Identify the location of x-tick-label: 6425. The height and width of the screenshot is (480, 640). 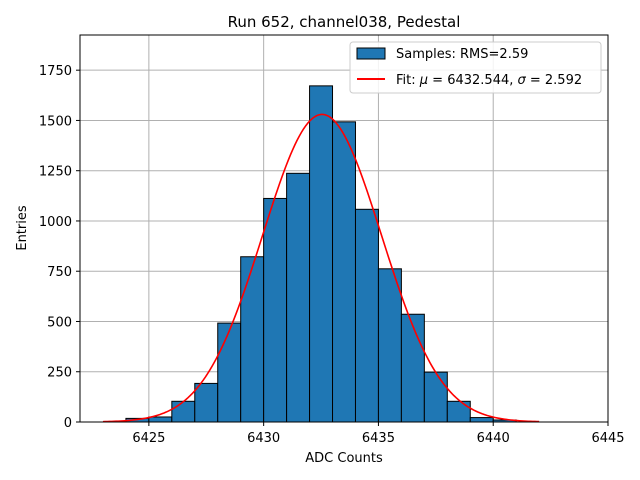
(148, 438).